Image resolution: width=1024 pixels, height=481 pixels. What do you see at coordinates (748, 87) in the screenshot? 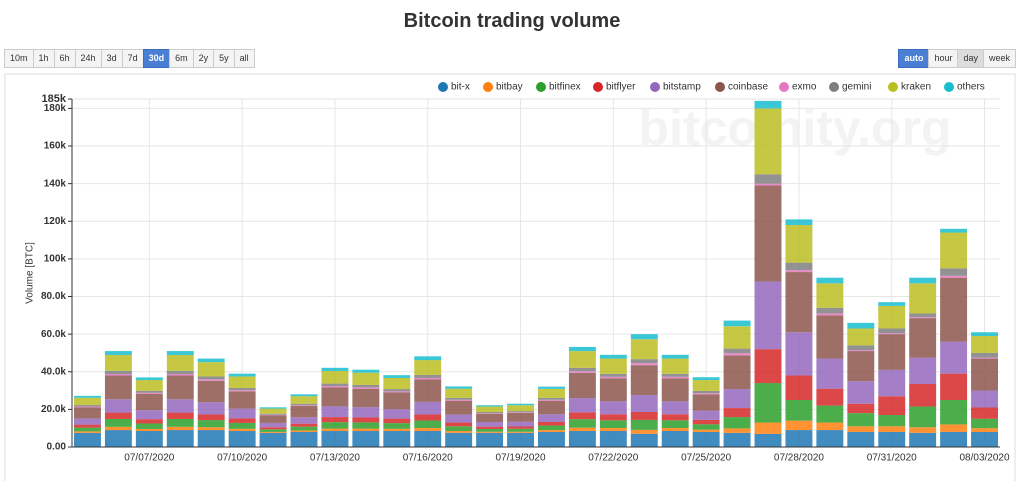
I see `legend-label: coinbase` at bounding box center [748, 87].